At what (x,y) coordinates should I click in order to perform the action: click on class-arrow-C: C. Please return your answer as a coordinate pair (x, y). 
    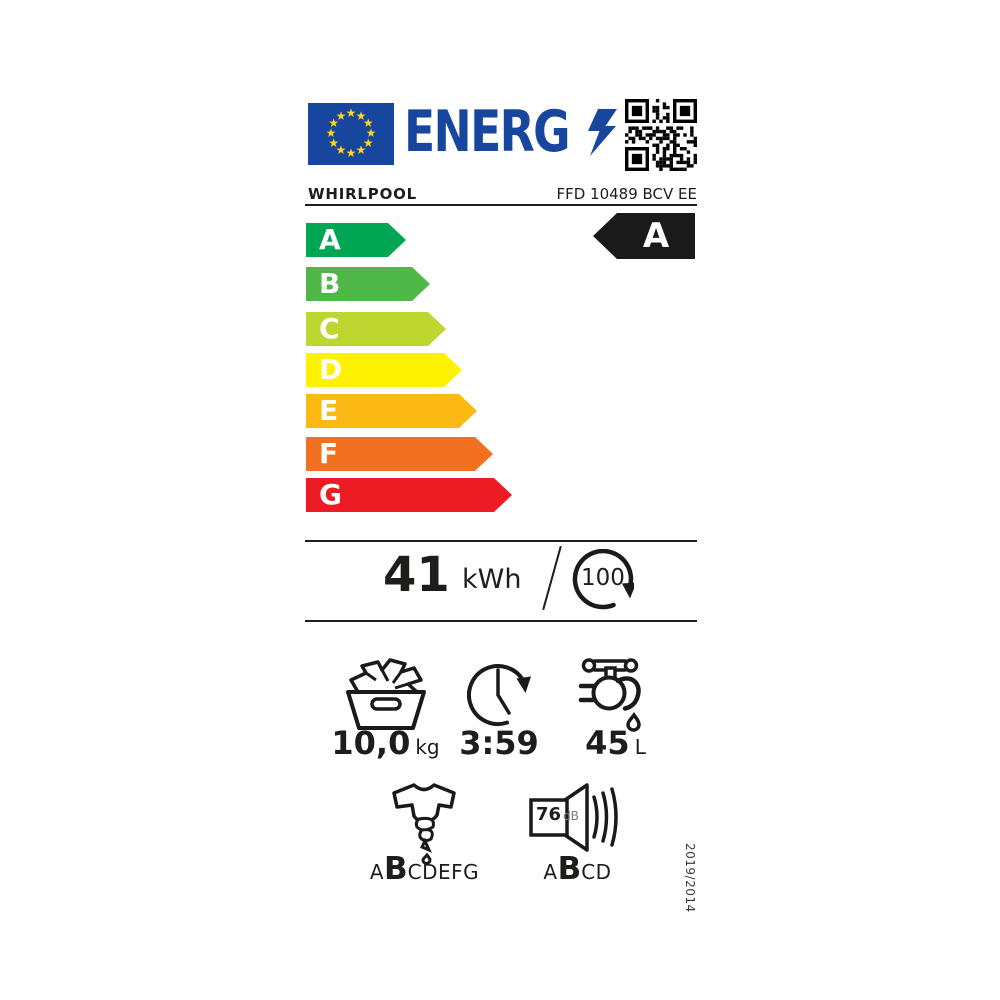
    Looking at the image, I should click on (376, 329).